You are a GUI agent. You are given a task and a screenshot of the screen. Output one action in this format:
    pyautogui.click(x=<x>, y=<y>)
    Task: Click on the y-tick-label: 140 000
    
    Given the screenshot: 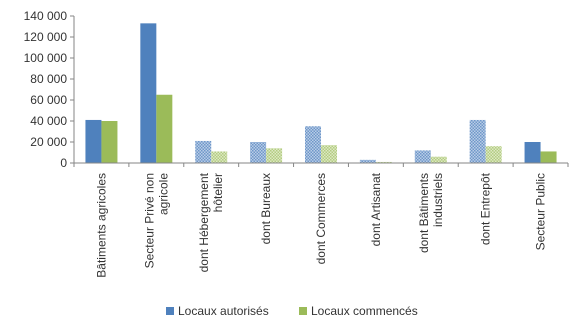 What is the action you would take?
    pyautogui.click(x=46, y=16)
    